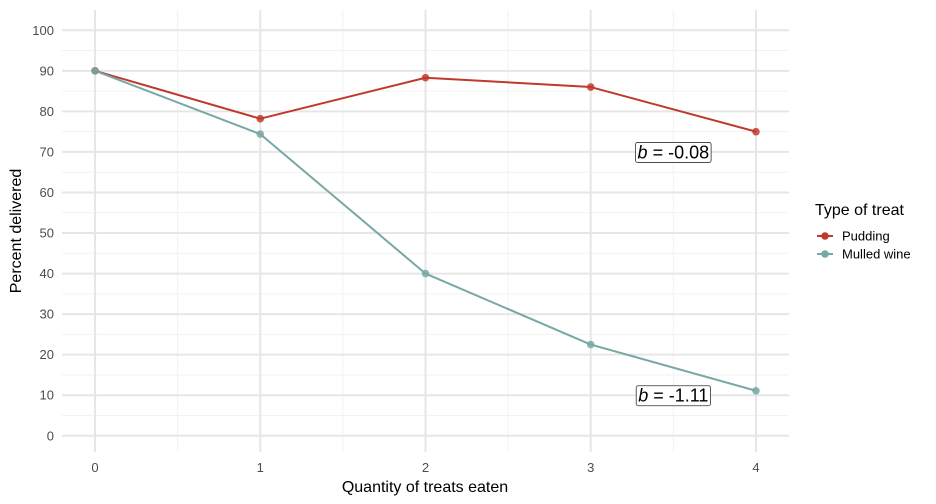  What do you see at coordinates (673, 274) in the screenshot?
I see `annotations: b = -0.08b = -1.11` at bounding box center [673, 274].